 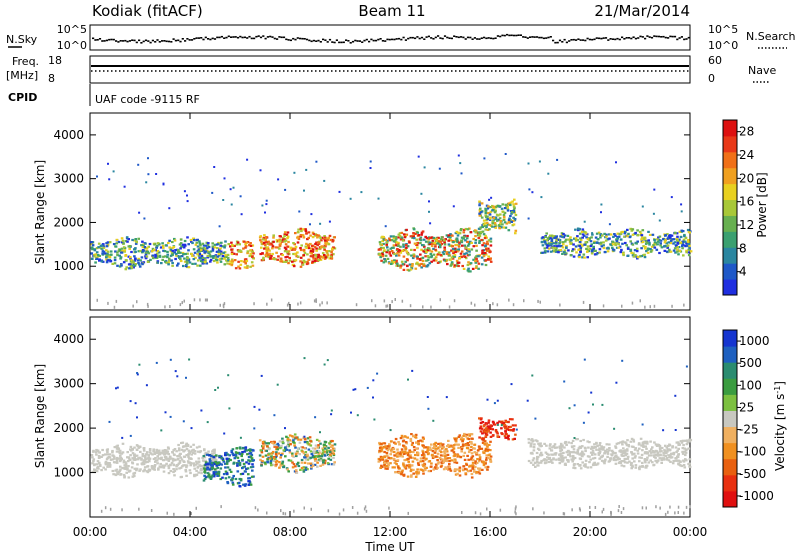 I want to click on echo-speckle, so click(x=139, y=509).